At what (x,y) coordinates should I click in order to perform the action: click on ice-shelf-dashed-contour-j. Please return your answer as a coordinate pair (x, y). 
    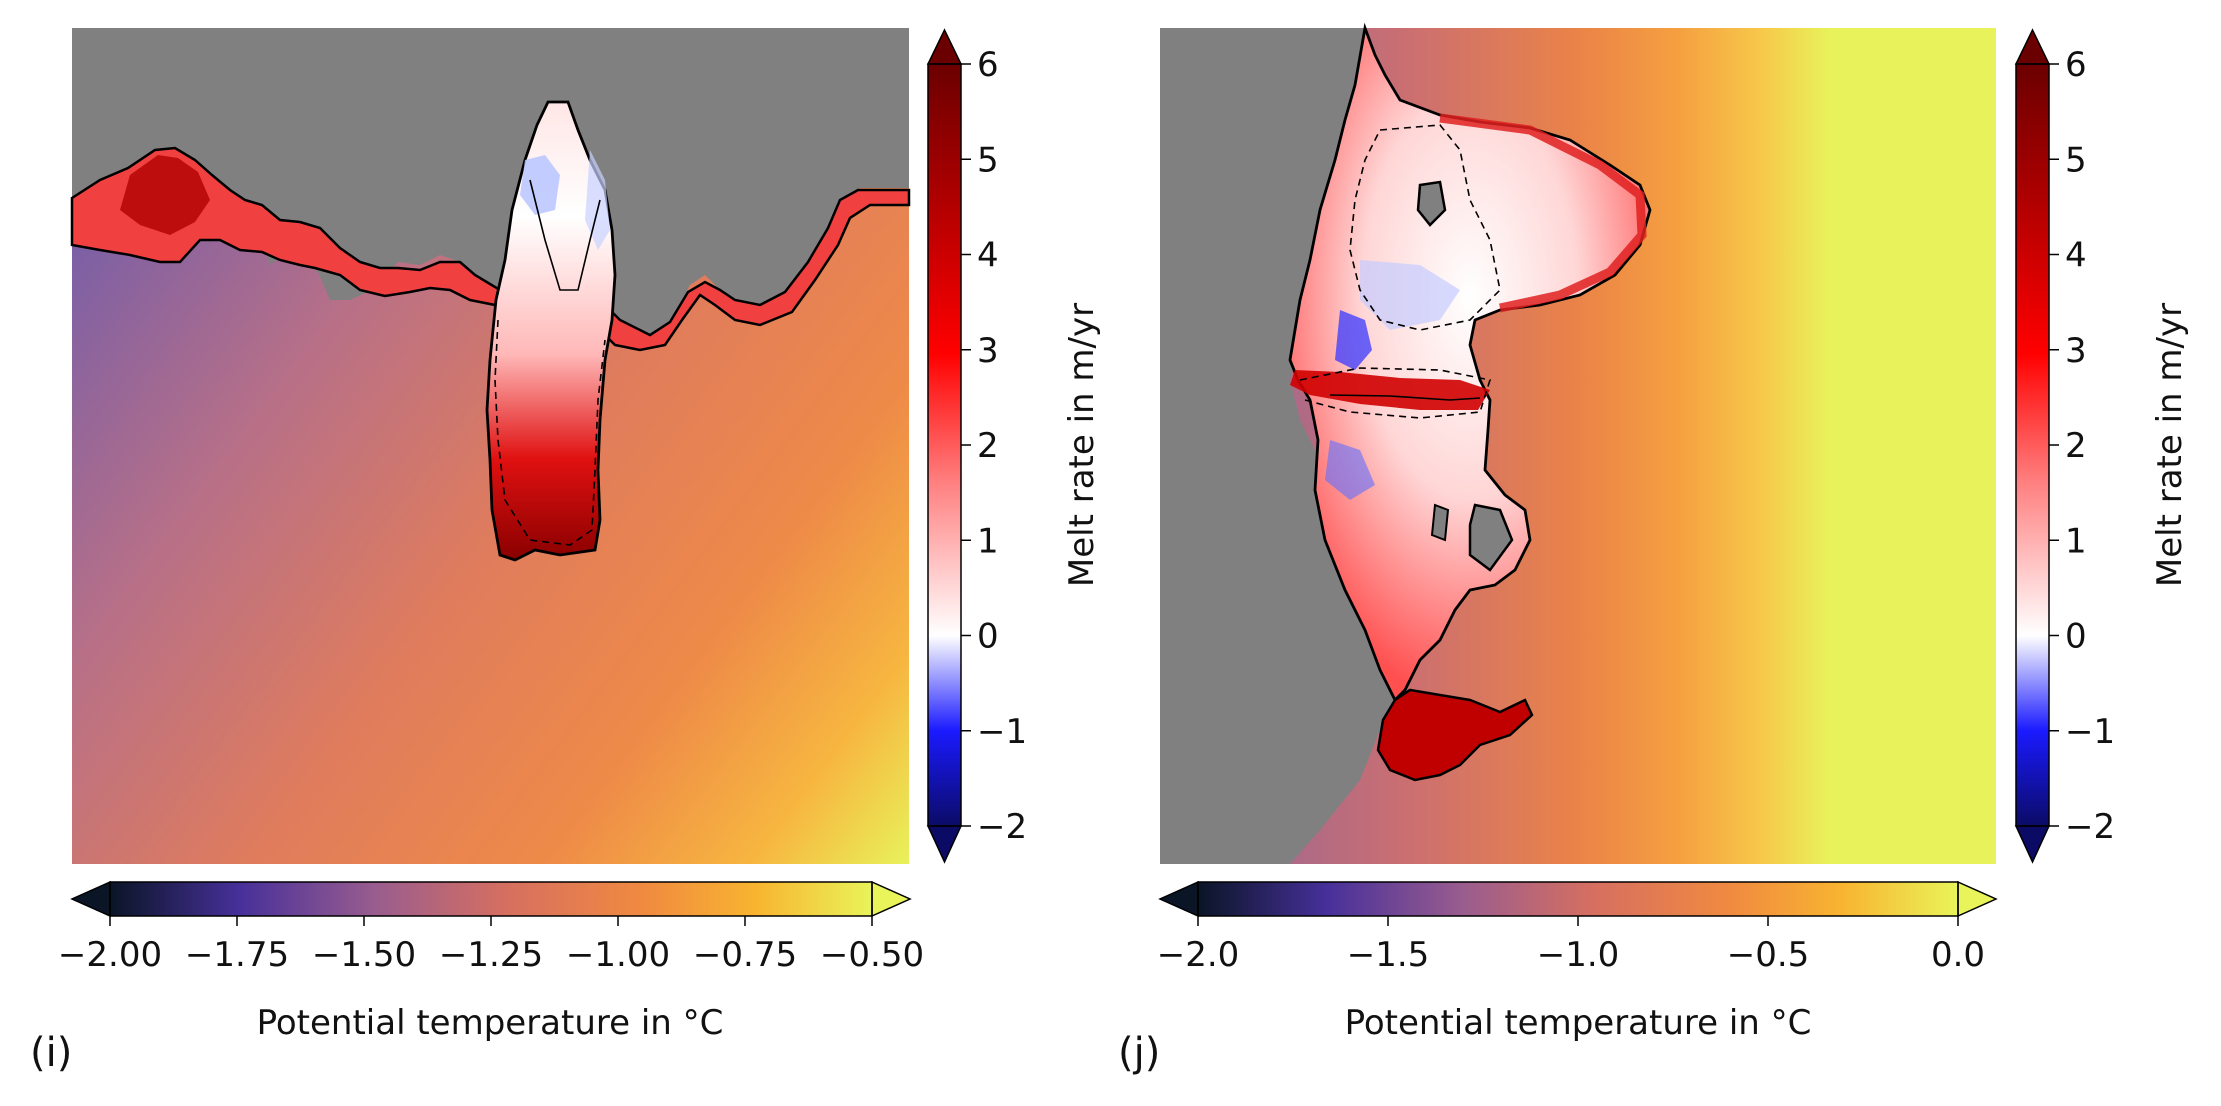
    Looking at the image, I should click on (1425, 227).